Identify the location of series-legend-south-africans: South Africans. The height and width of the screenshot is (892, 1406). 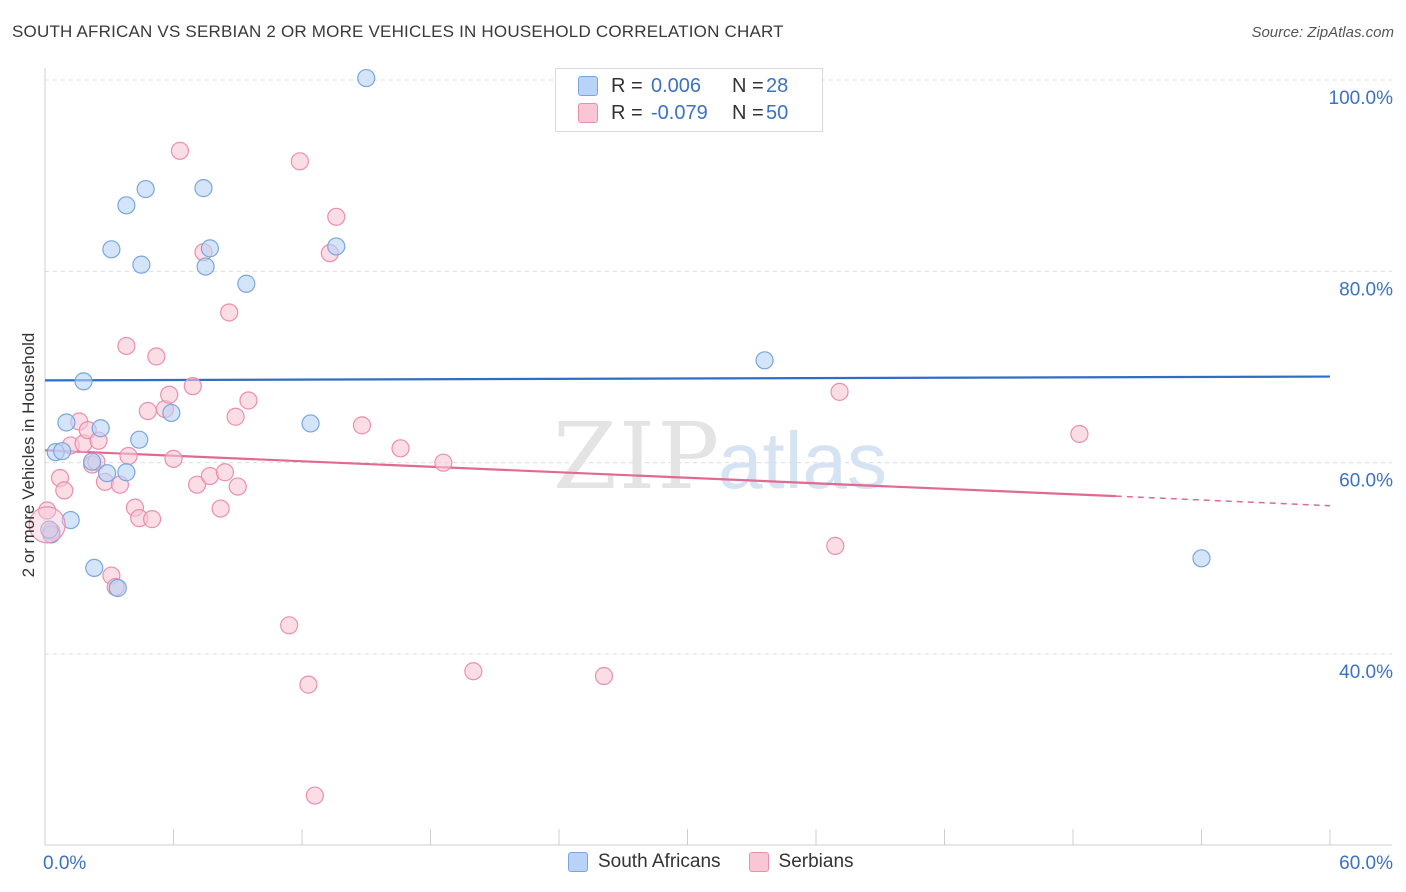
(644, 862).